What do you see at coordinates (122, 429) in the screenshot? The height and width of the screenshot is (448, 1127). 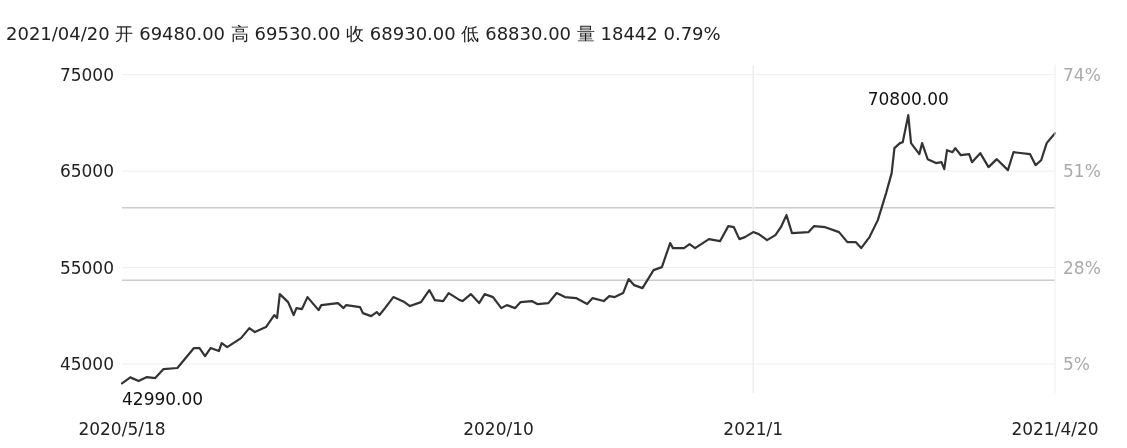 I see `x-tick-label: 2020/5/18` at bounding box center [122, 429].